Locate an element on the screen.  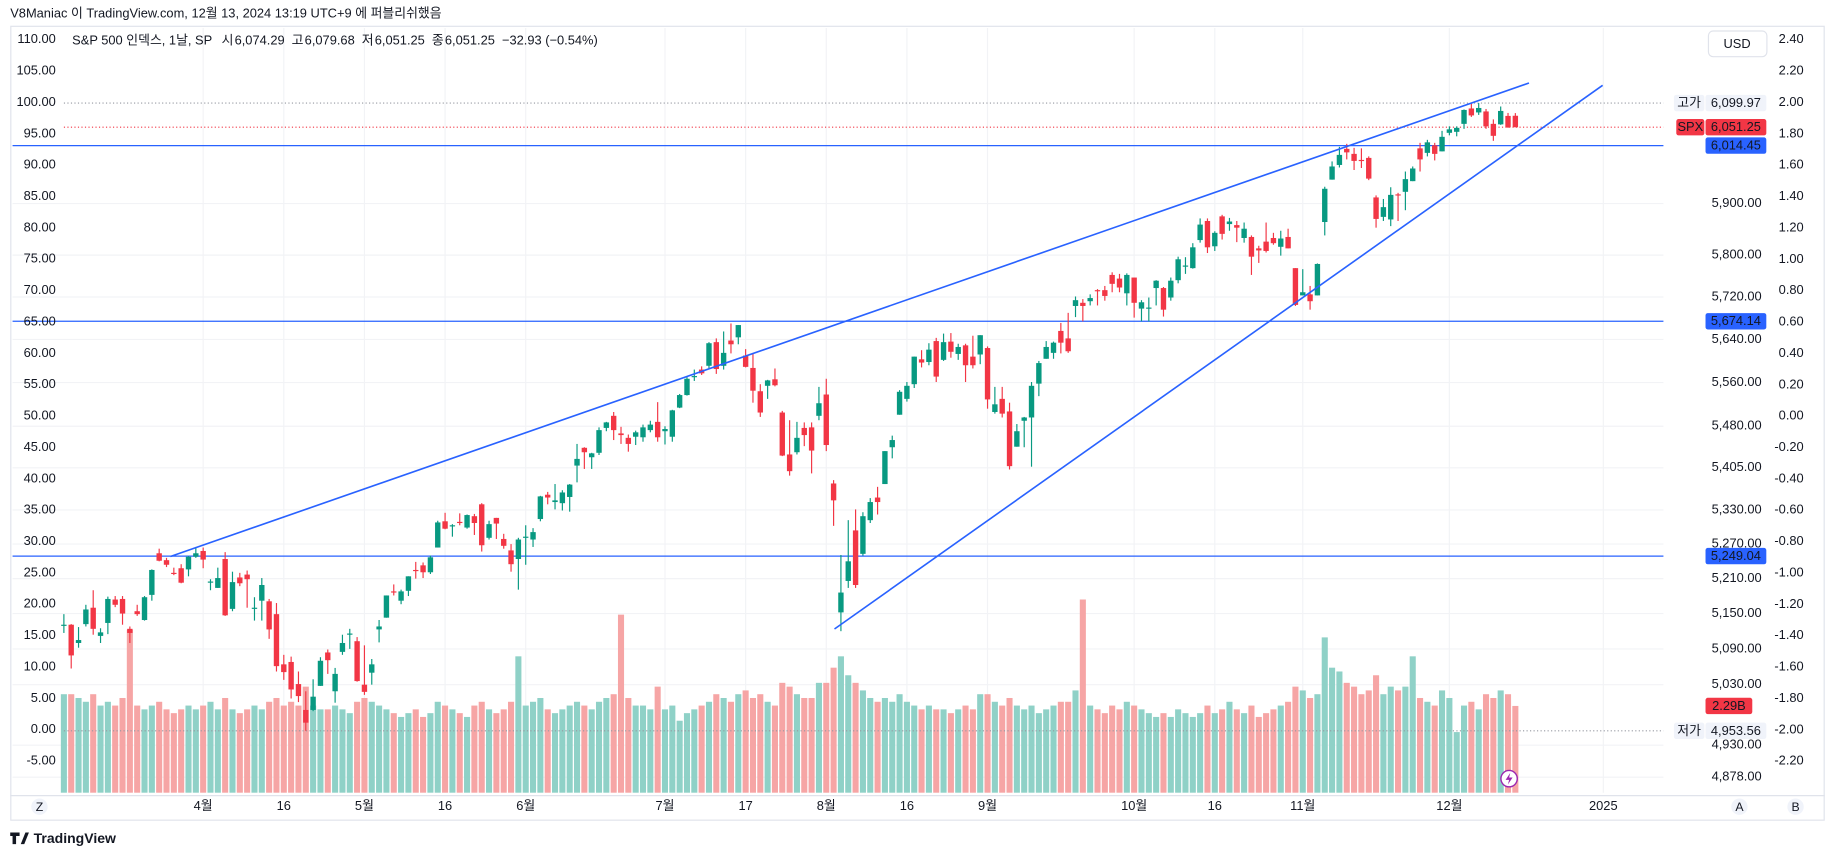
low-label-box is located at coordinates (1736, 731).